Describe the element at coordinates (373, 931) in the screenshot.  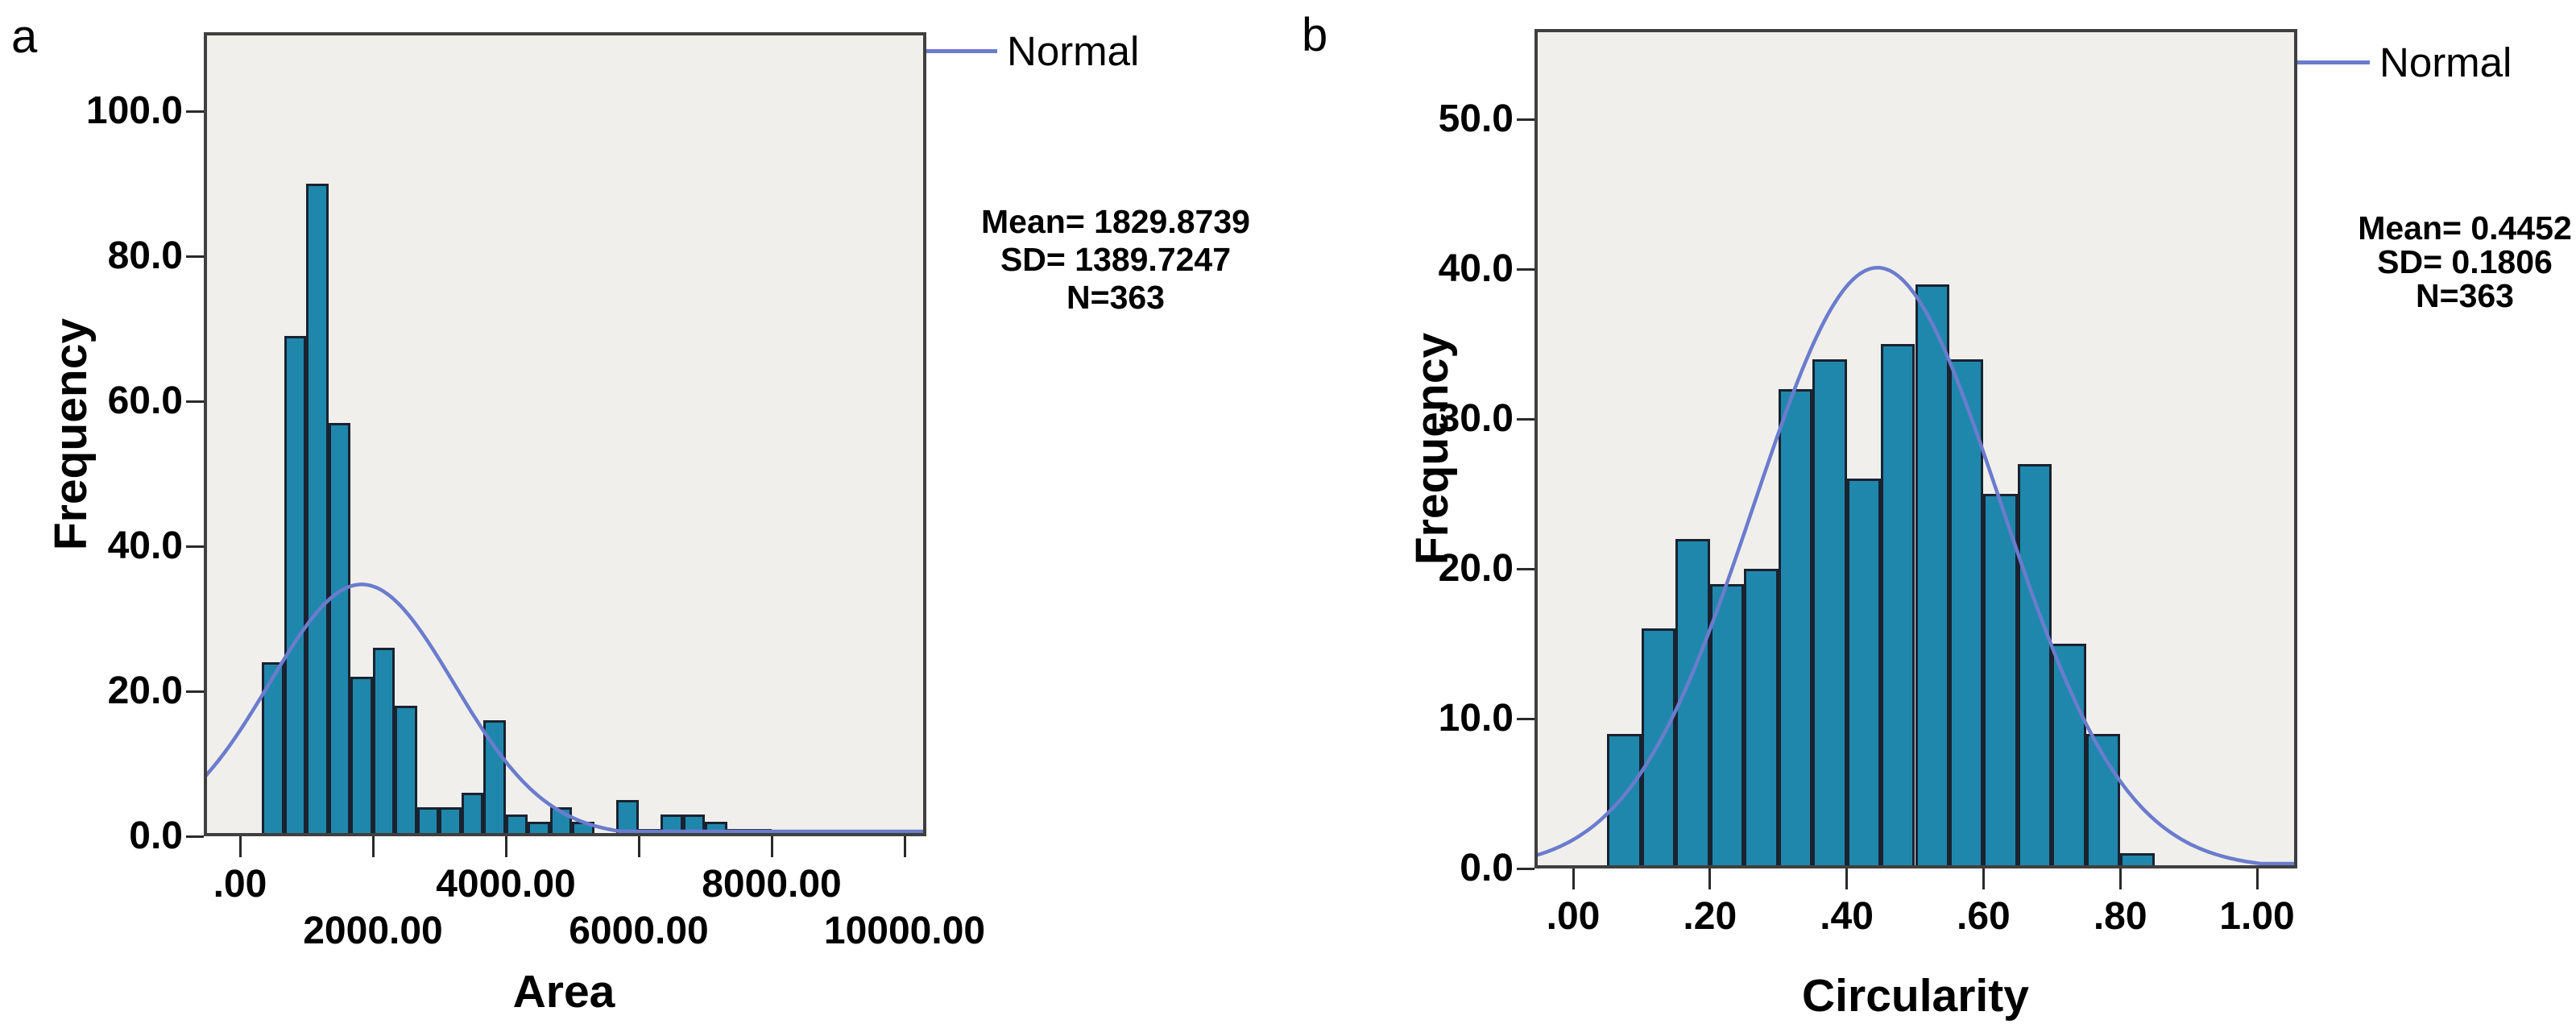
I see `x-axis-tick-label: 2000.00` at that location.